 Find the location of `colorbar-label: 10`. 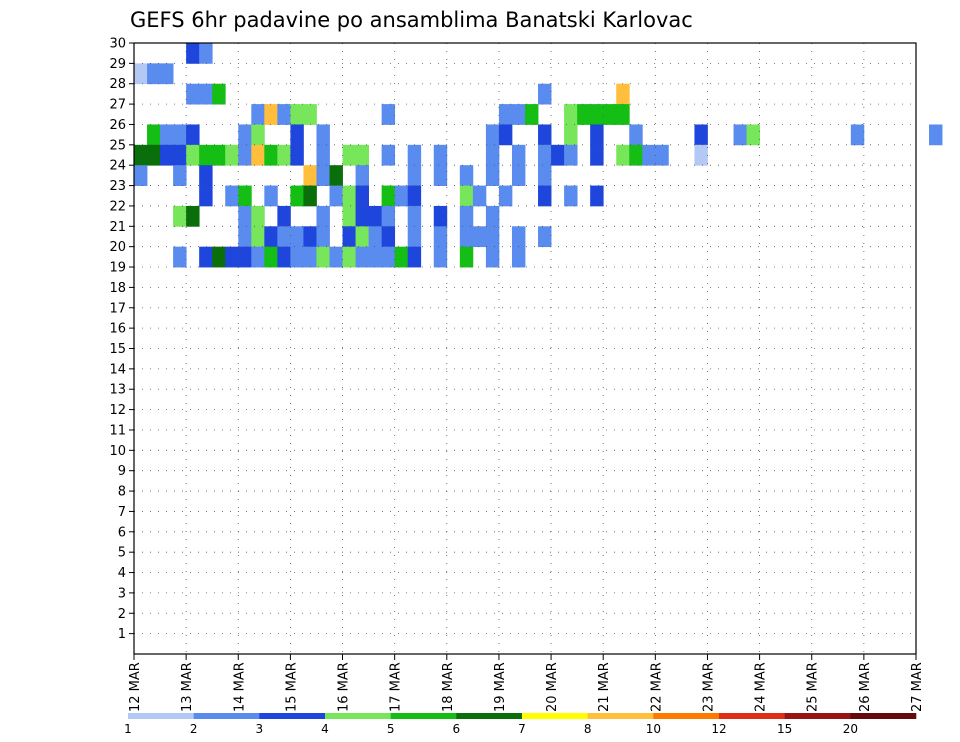

colorbar-label: 10 is located at coordinates (653, 729).